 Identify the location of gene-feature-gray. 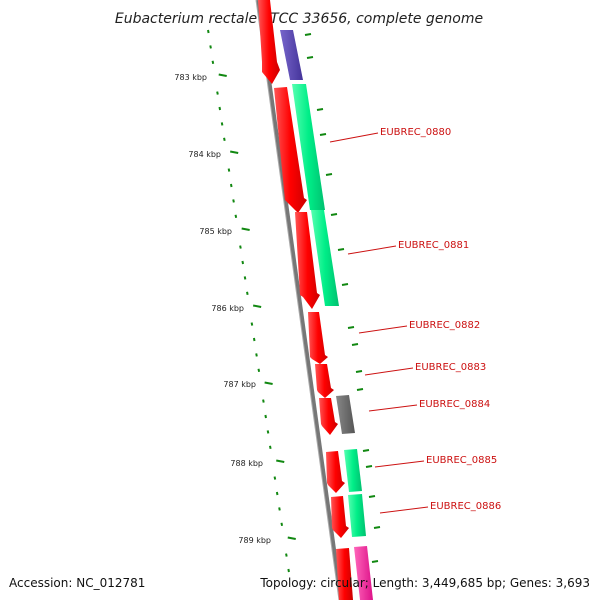
(345, 414).